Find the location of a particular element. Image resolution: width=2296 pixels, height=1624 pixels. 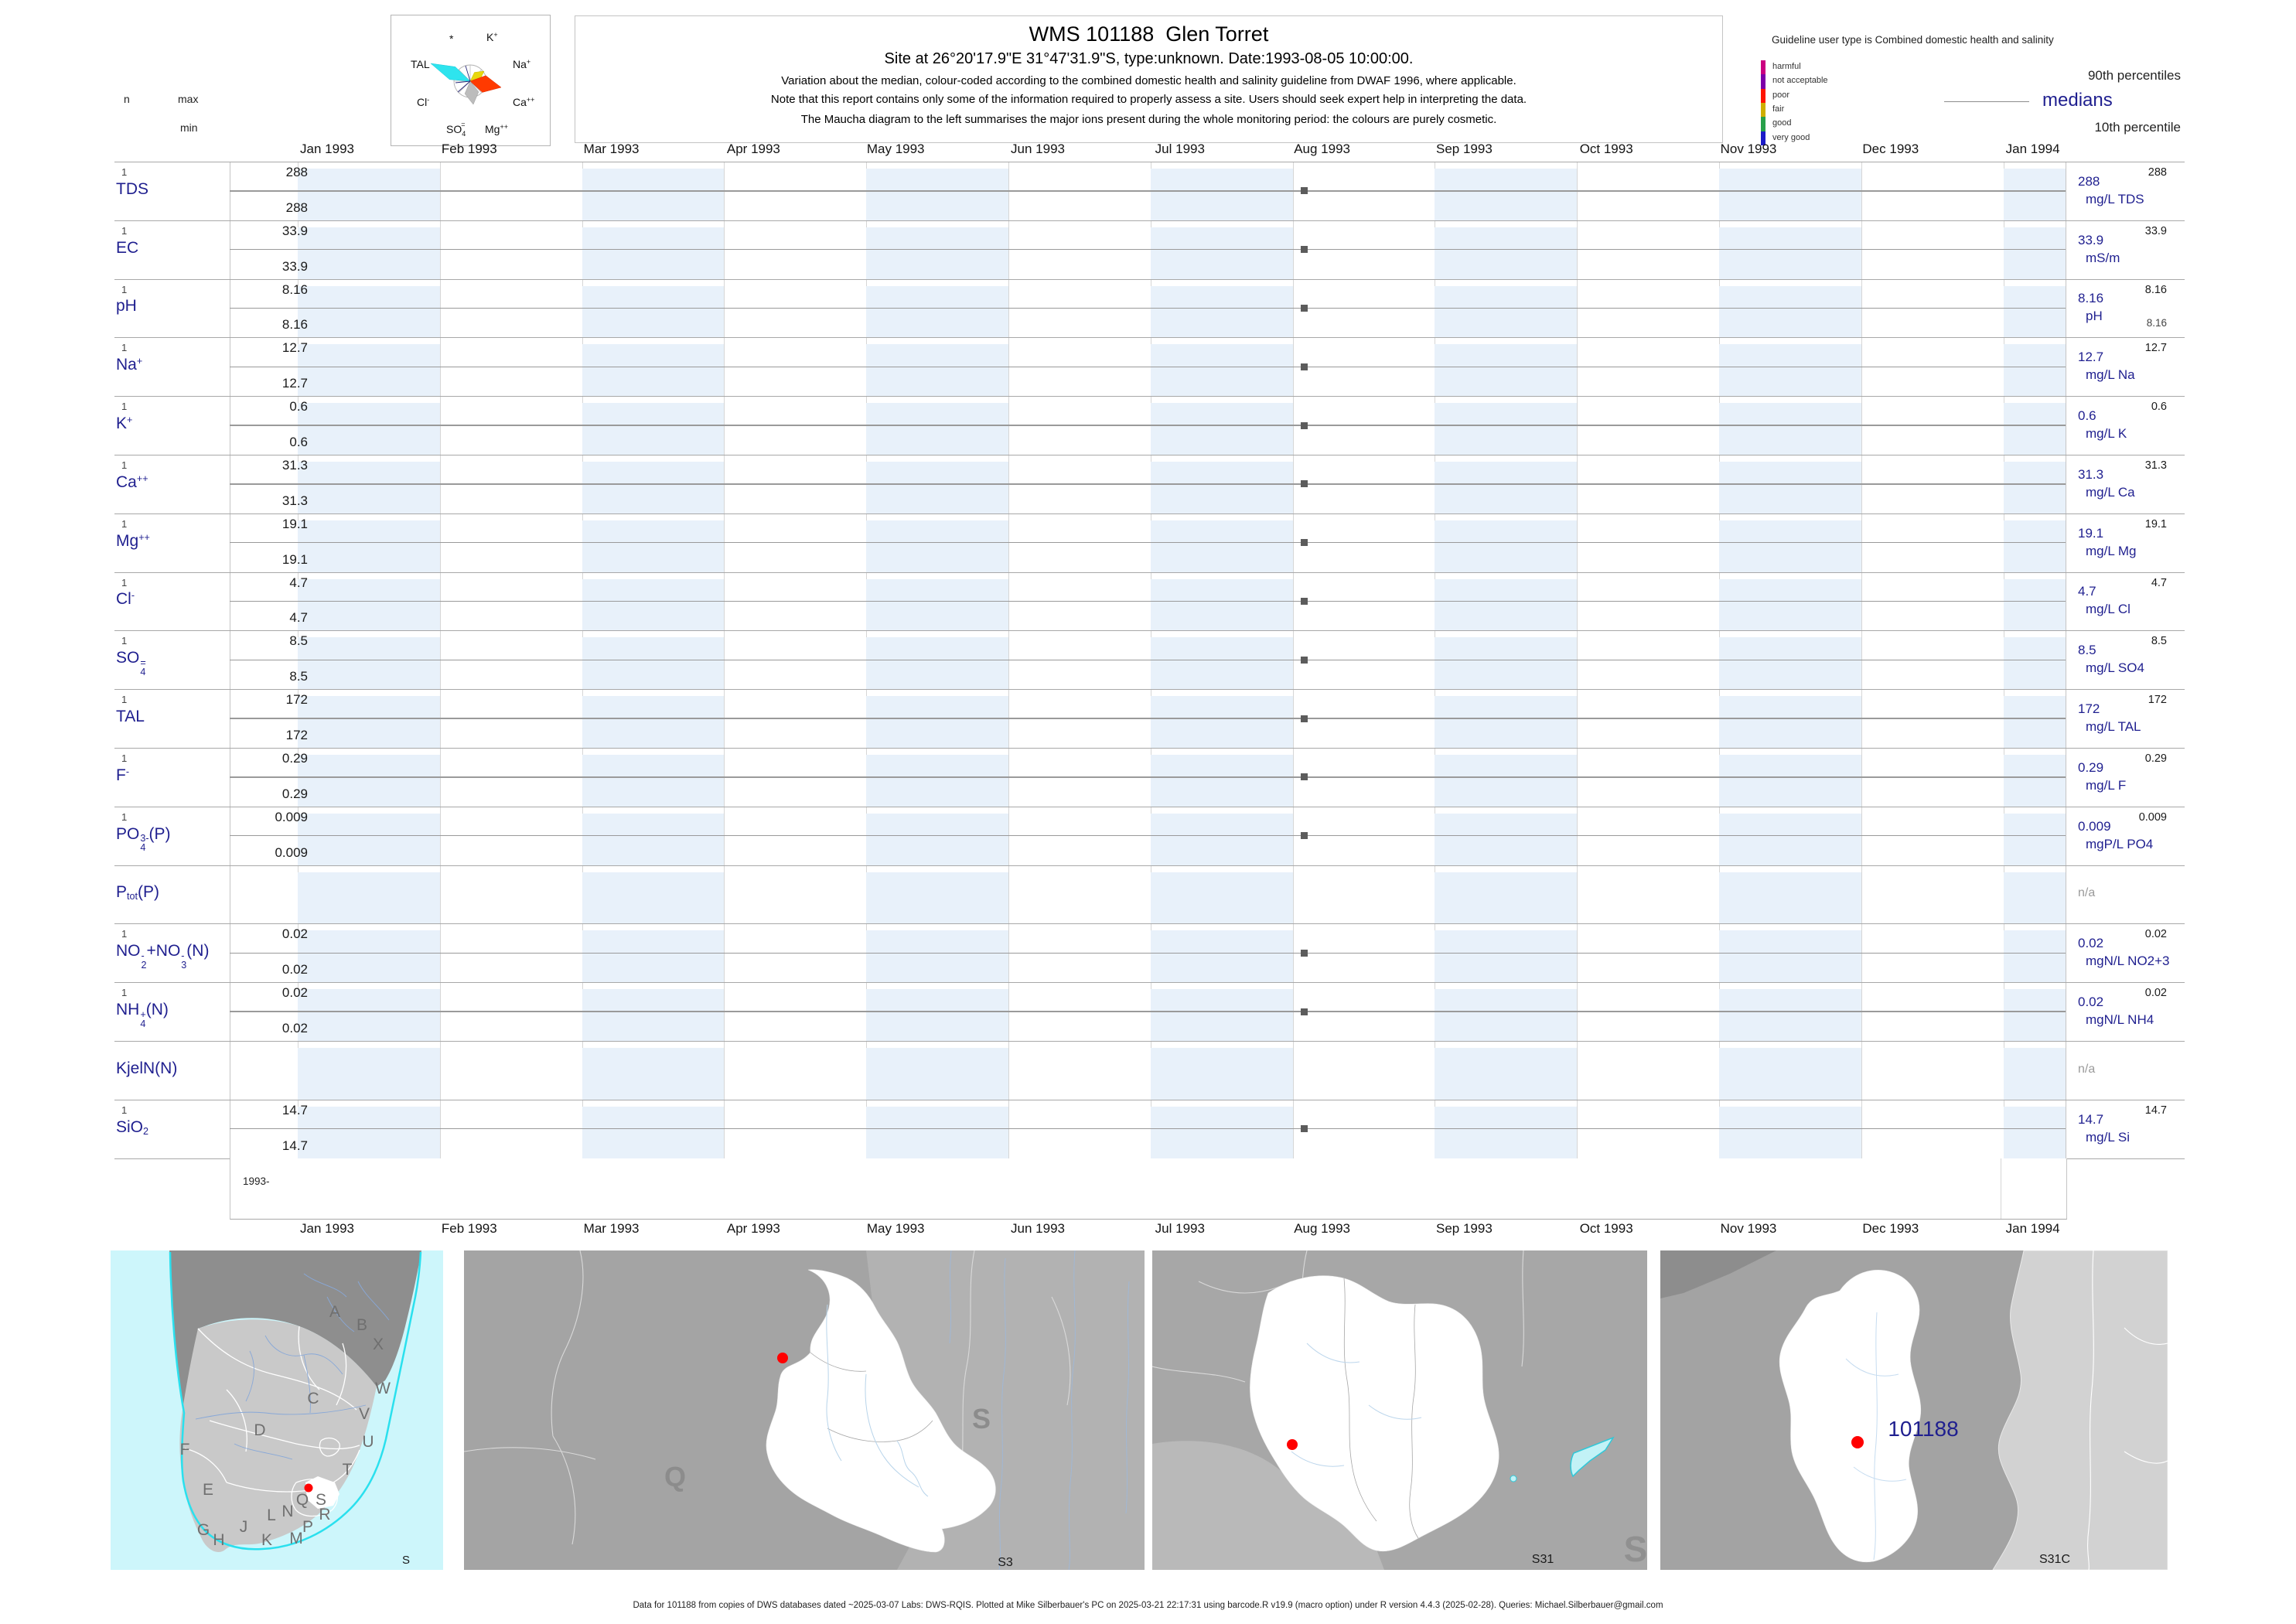

row-max-value: 14.7 is located at coordinates (294, 1109).